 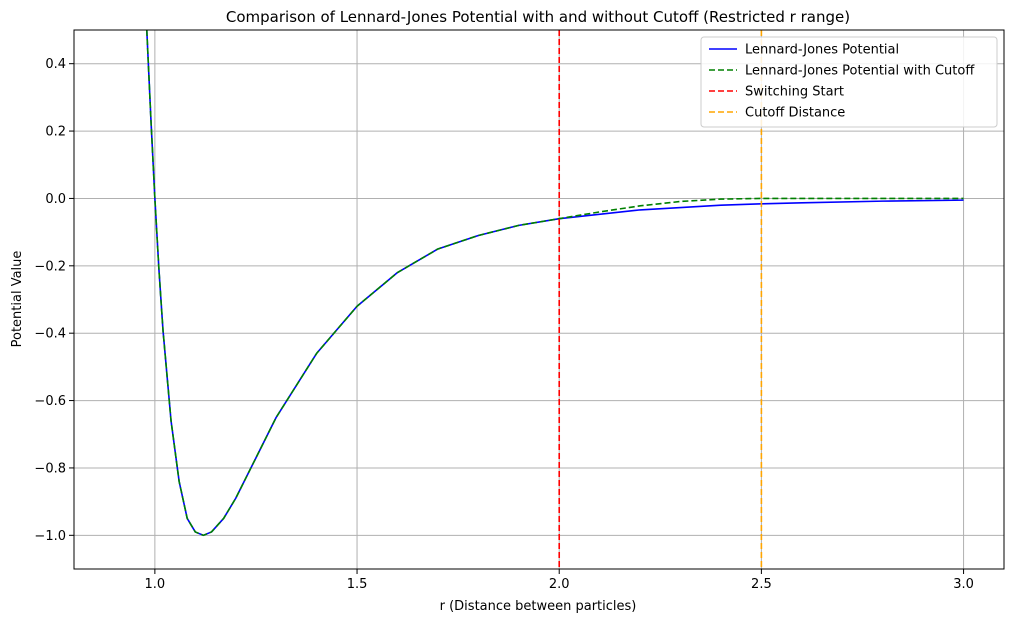 What do you see at coordinates (54, 300) in the screenshot?
I see `y-ticks: −1.0 −0.8 −0.6 −0.4 −0.2 0.0 0.2 0.4` at bounding box center [54, 300].